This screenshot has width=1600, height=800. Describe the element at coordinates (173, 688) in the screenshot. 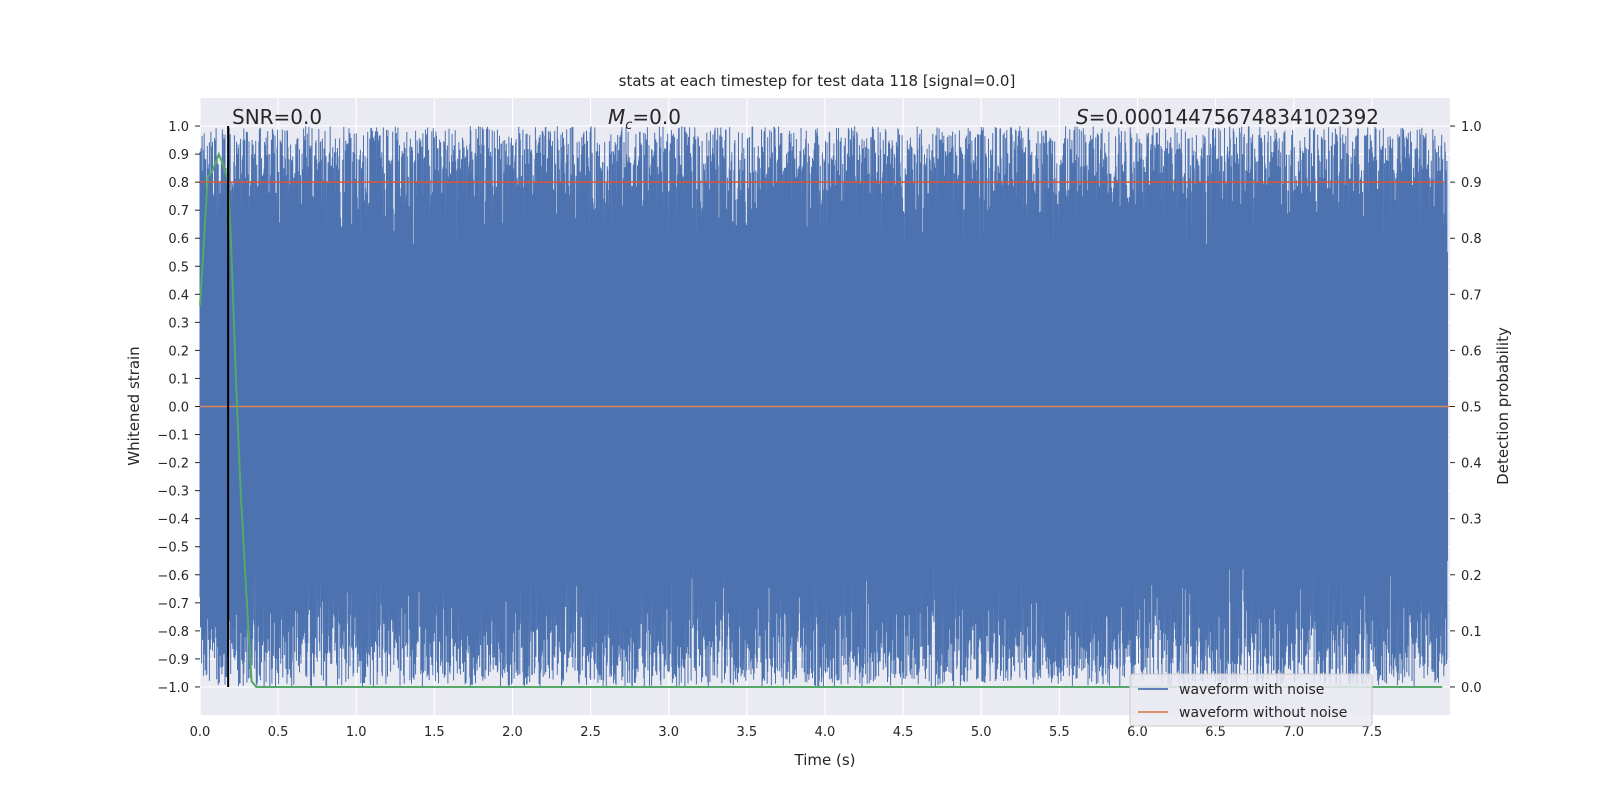

I see `y-tick-label: −1.0` at that location.